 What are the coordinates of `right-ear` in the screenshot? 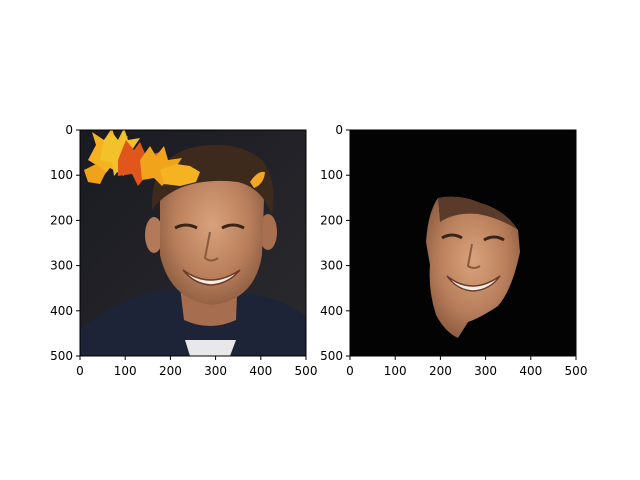 It's located at (268, 232).